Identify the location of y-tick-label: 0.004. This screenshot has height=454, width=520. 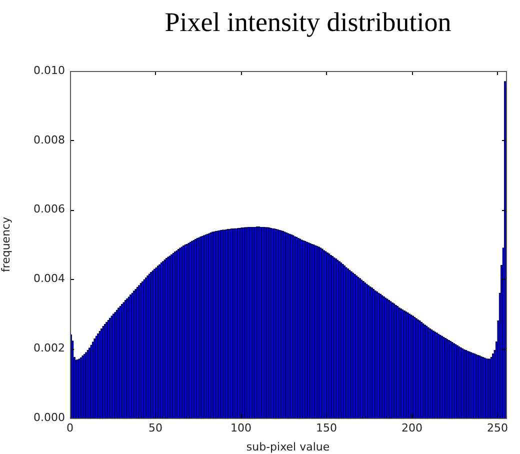
(49, 279).